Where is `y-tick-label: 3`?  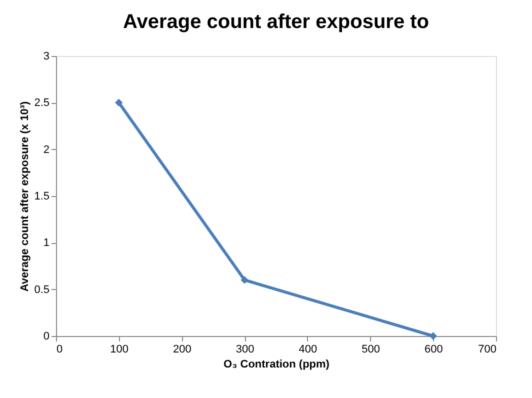
y-tick-label: 3 is located at coordinates (46, 56).